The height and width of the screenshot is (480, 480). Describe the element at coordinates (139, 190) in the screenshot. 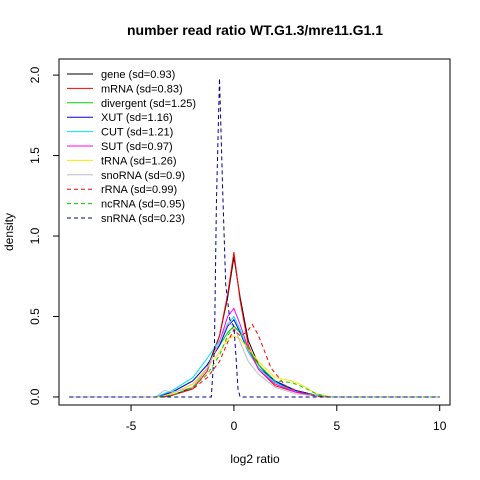

I see `legend-label: rRNA (sd=0.99)` at that location.